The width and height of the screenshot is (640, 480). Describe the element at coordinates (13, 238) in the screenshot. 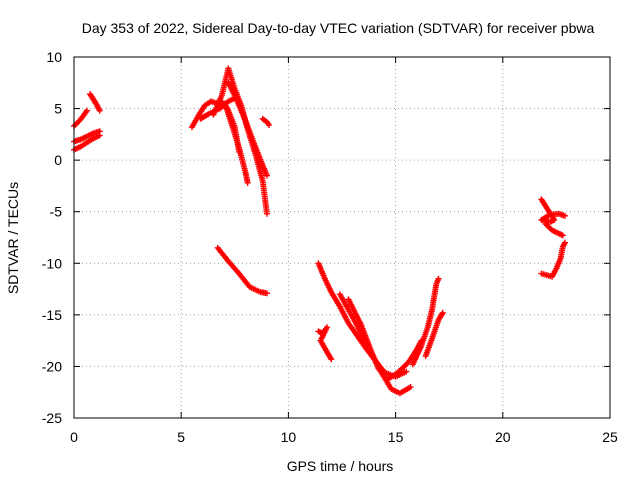

I see `y-axis-label: SDTVAR / TECUs` at that location.